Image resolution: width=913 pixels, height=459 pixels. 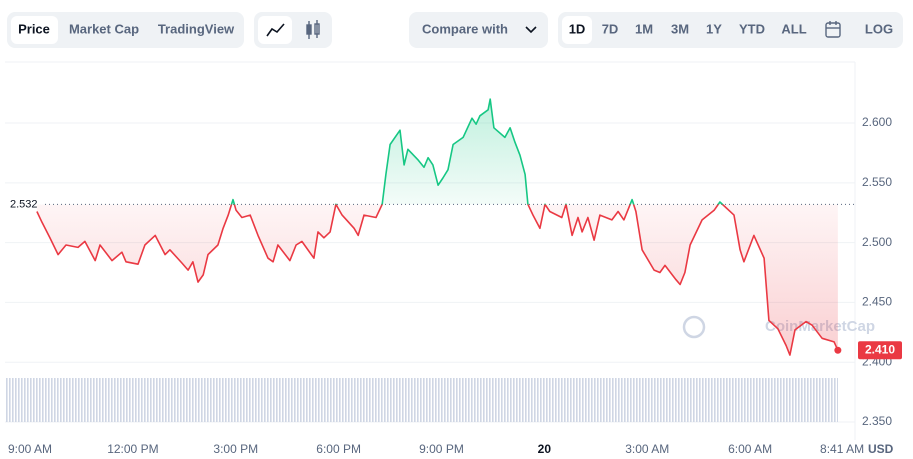 What do you see at coordinates (838, 350) in the screenshot?
I see `last-point` at bounding box center [838, 350].